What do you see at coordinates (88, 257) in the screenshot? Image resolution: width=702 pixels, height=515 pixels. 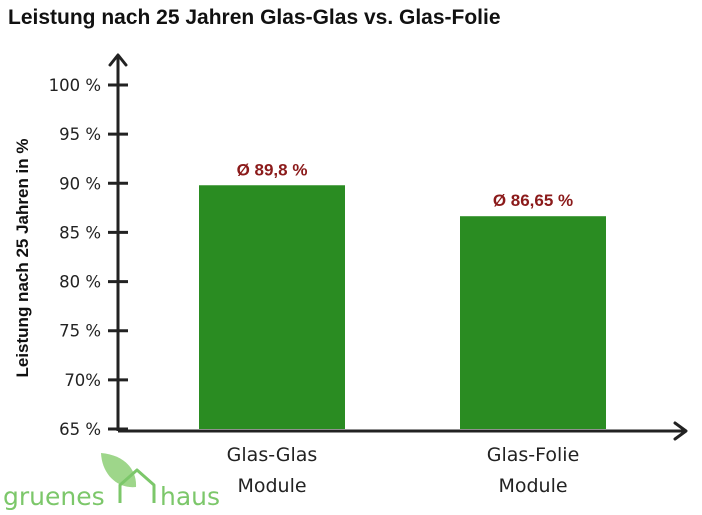 I see `y-ticks-group: 65 % 70% 75 % 80 % 85 % 90 % 95 % 100 %` at bounding box center [88, 257].